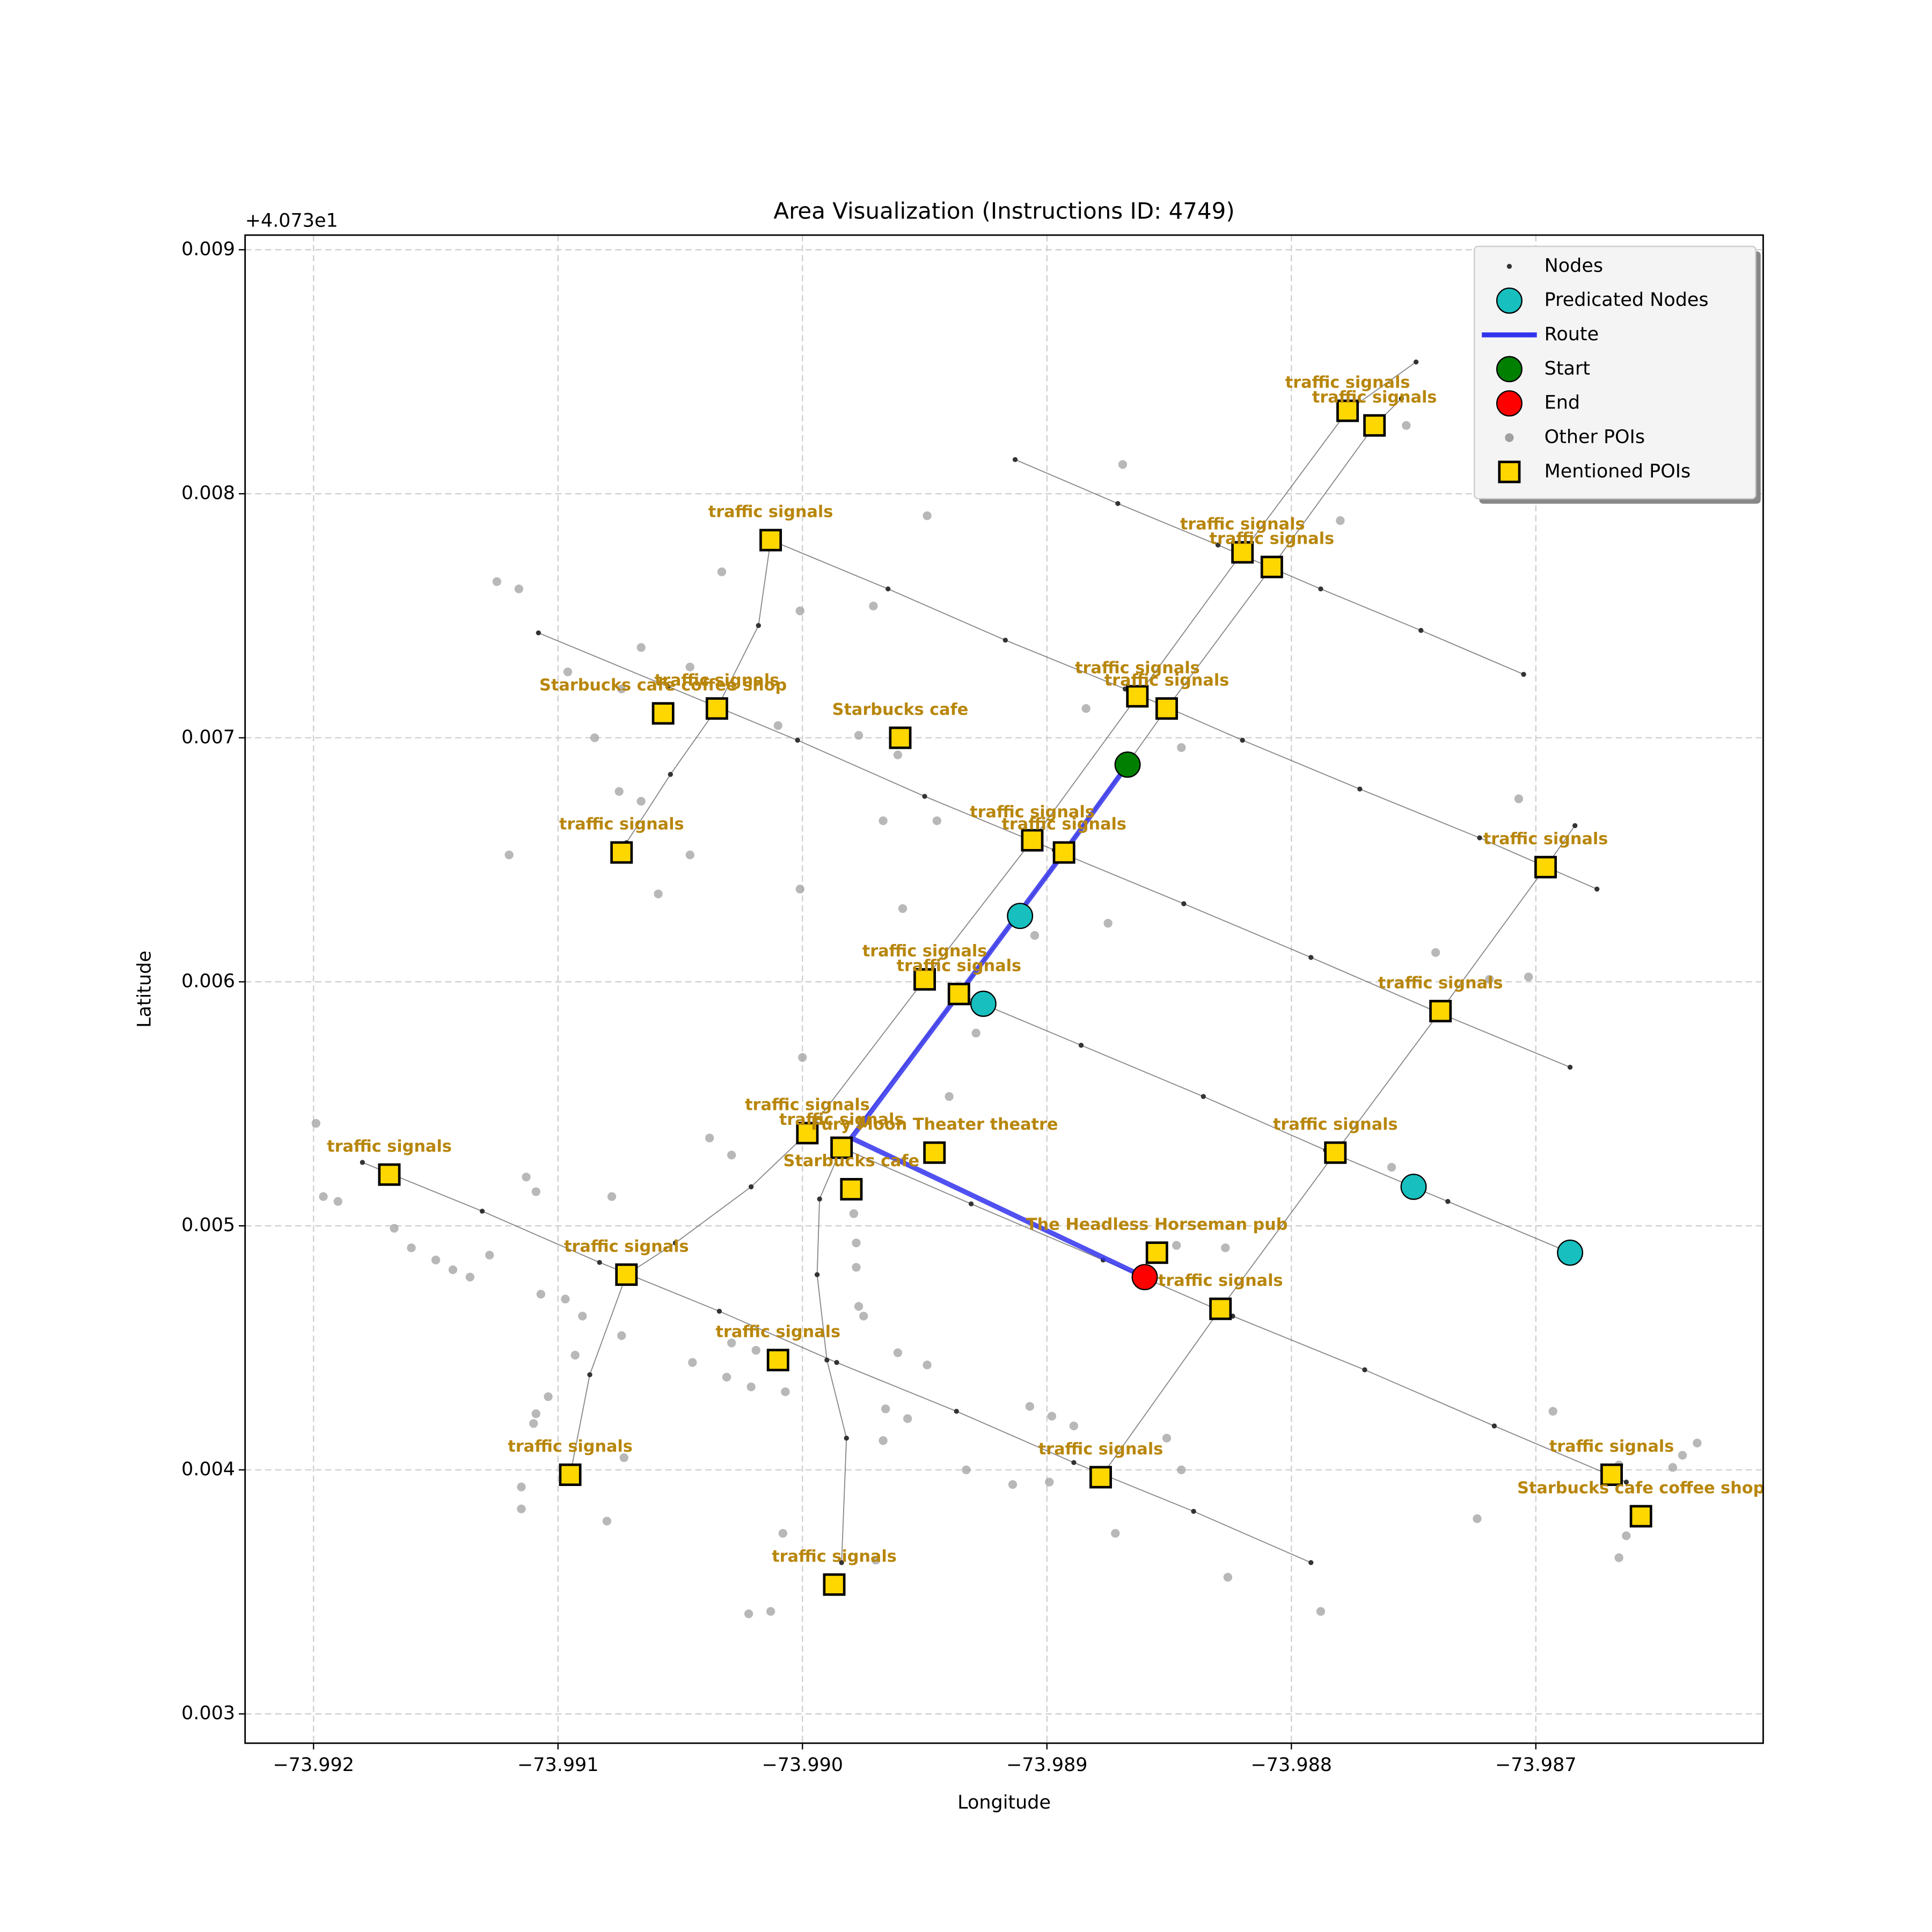 This screenshot has height=1932, width=1932. I want to click on poi-label: Starbucks cafe coffee shop, so click(663, 685).